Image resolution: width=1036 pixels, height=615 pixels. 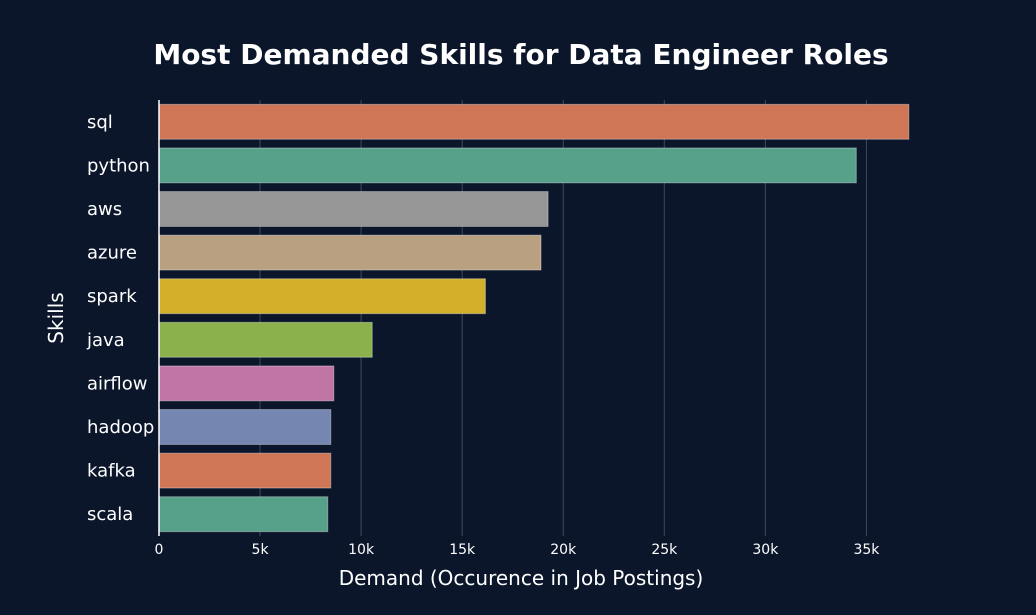 What do you see at coordinates (353, 209) in the screenshot?
I see `bar-aws` at bounding box center [353, 209].